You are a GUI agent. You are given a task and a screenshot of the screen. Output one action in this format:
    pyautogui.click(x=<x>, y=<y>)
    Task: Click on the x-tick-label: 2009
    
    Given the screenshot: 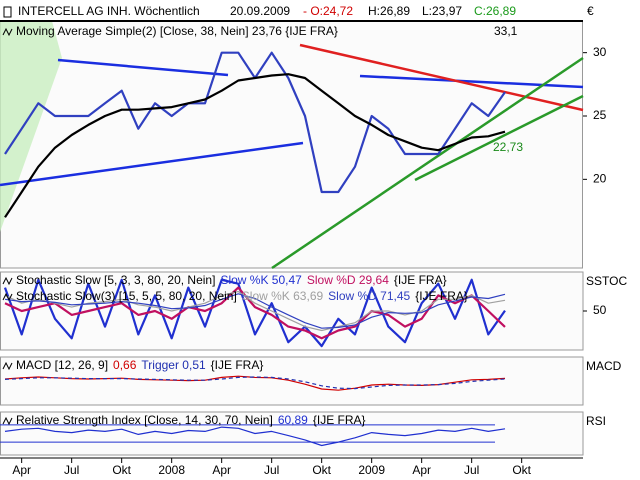 What is the action you would take?
    pyautogui.click(x=371, y=470)
    